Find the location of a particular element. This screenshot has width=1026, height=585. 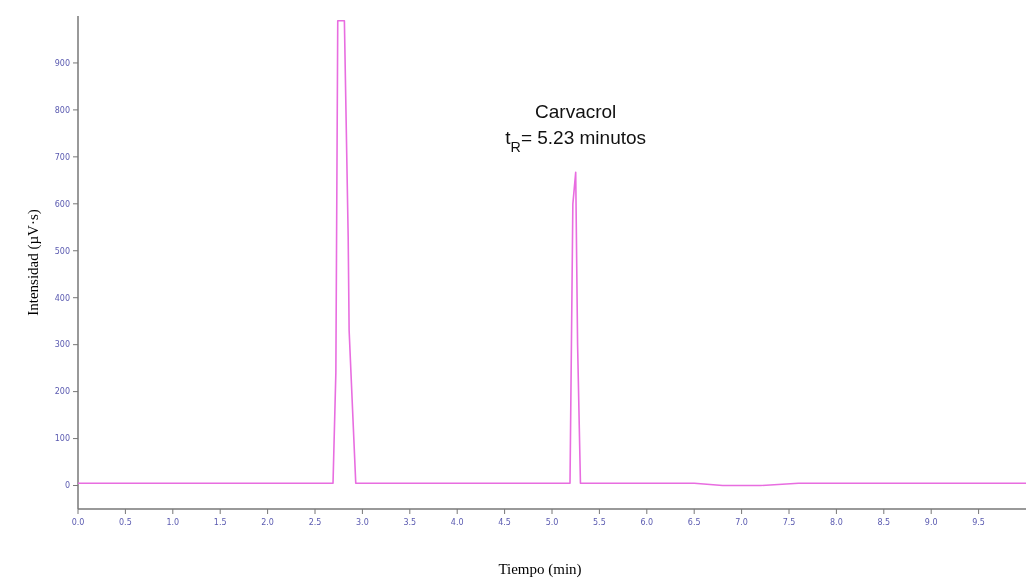

x-tick-label: 1.5 is located at coordinates (220, 522).